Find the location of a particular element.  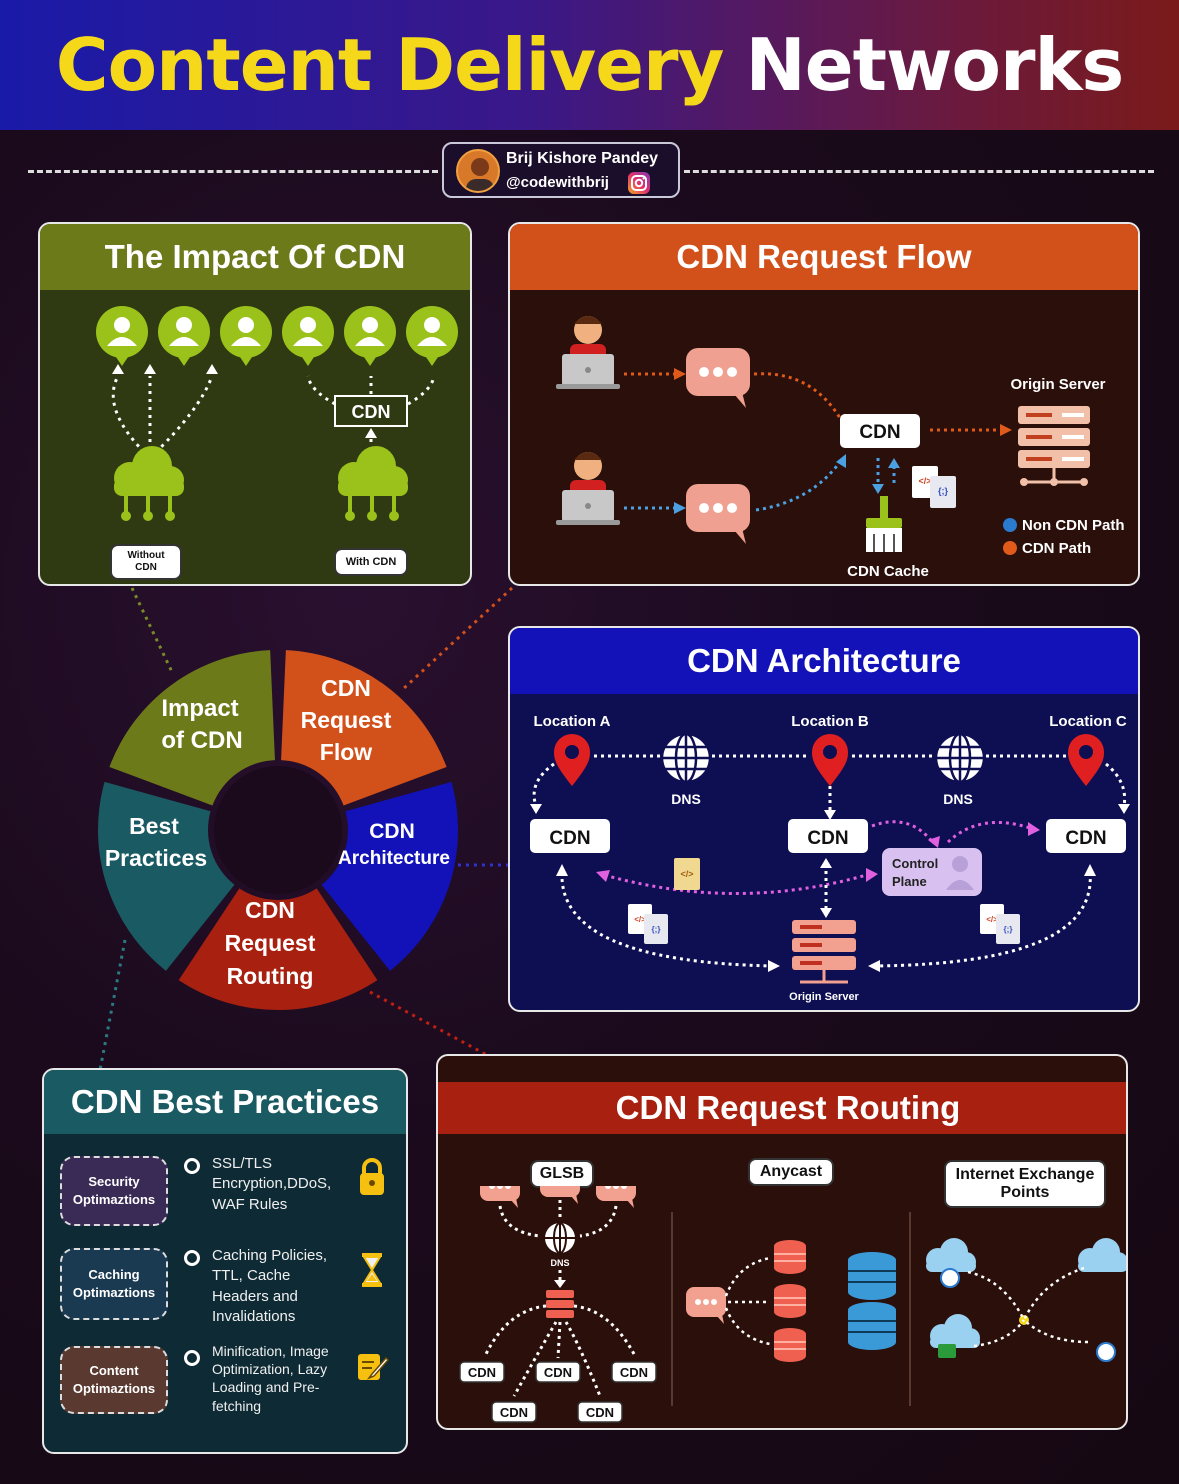

hourglass-icon is located at coordinates (372, 1272).